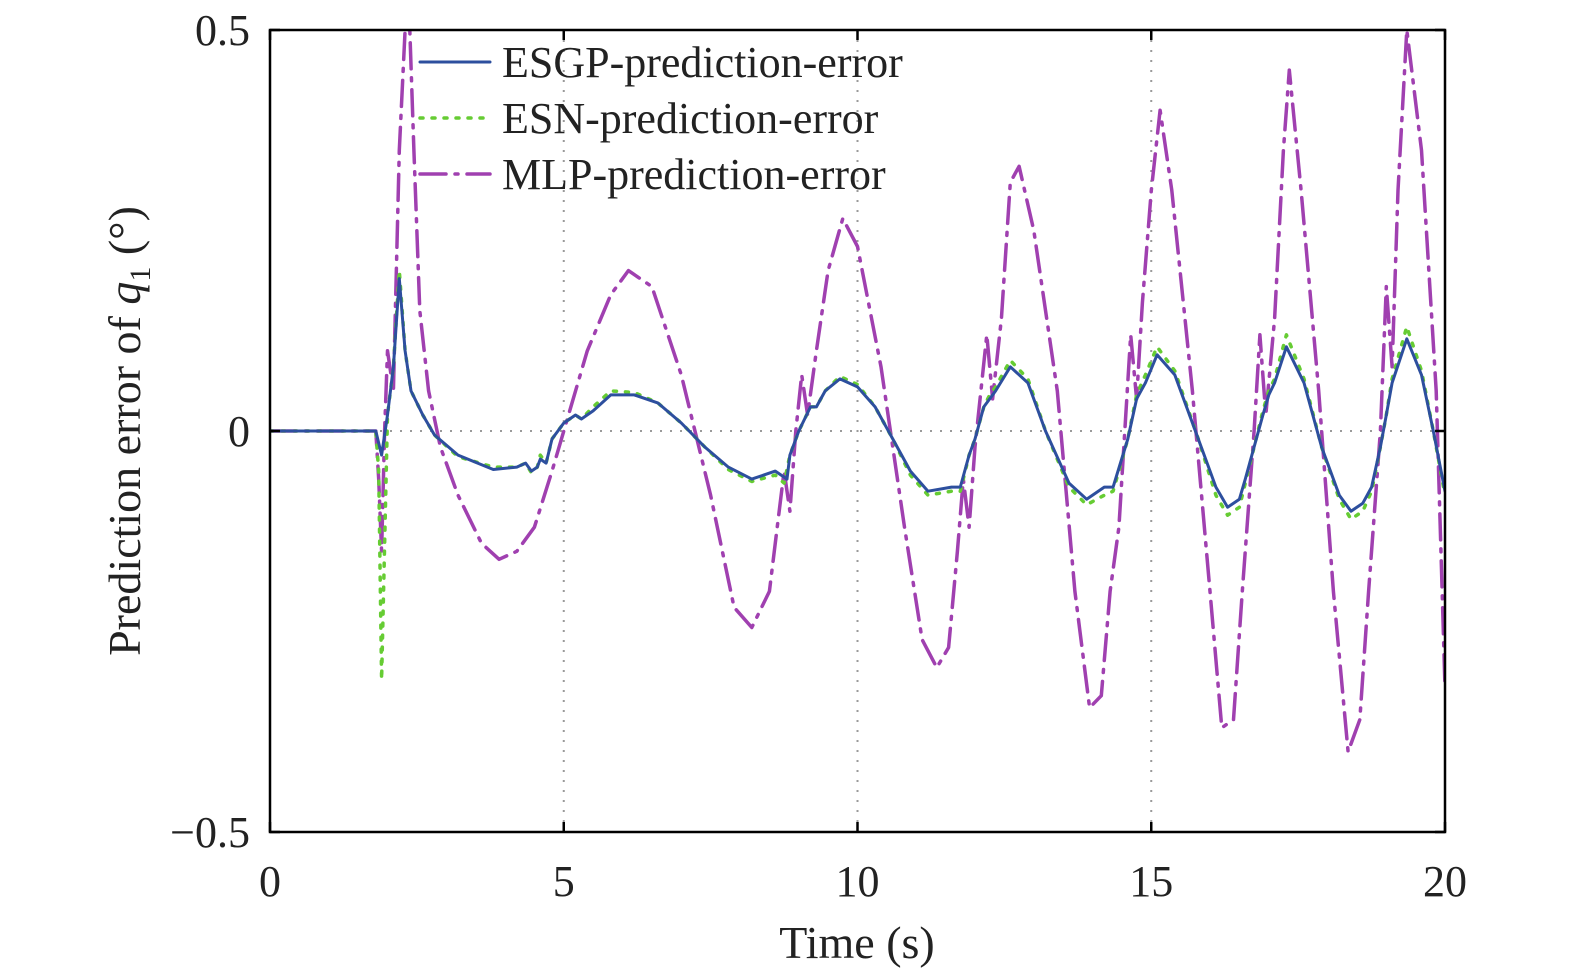 Image resolution: width=1575 pixels, height=979 pixels. I want to click on y-tick-label: −0.5, so click(210, 832).